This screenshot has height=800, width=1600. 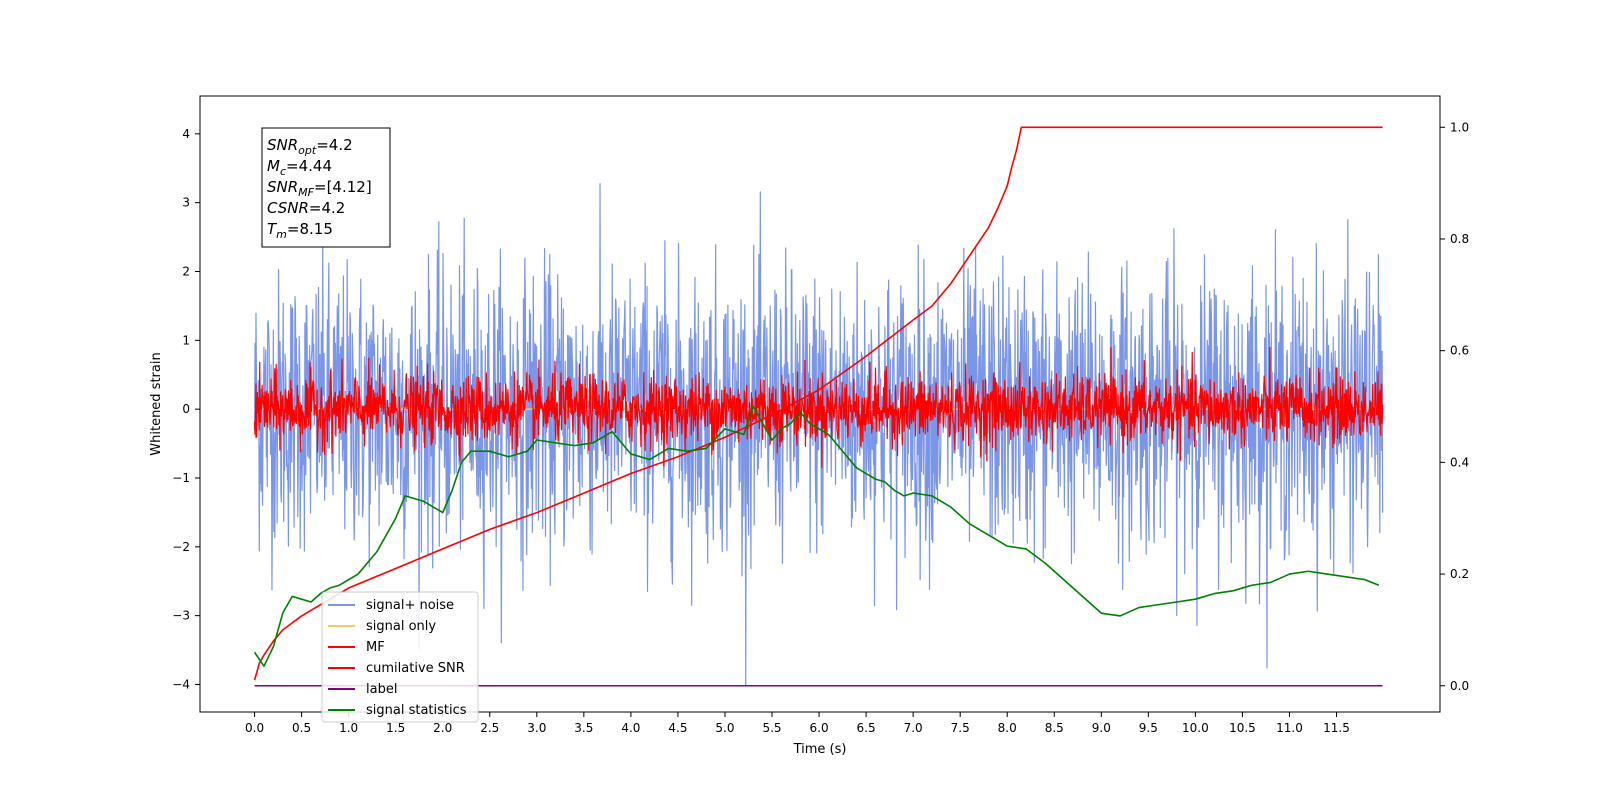 What do you see at coordinates (489, 728) in the screenshot?
I see `x-tick-label: 2.5` at bounding box center [489, 728].